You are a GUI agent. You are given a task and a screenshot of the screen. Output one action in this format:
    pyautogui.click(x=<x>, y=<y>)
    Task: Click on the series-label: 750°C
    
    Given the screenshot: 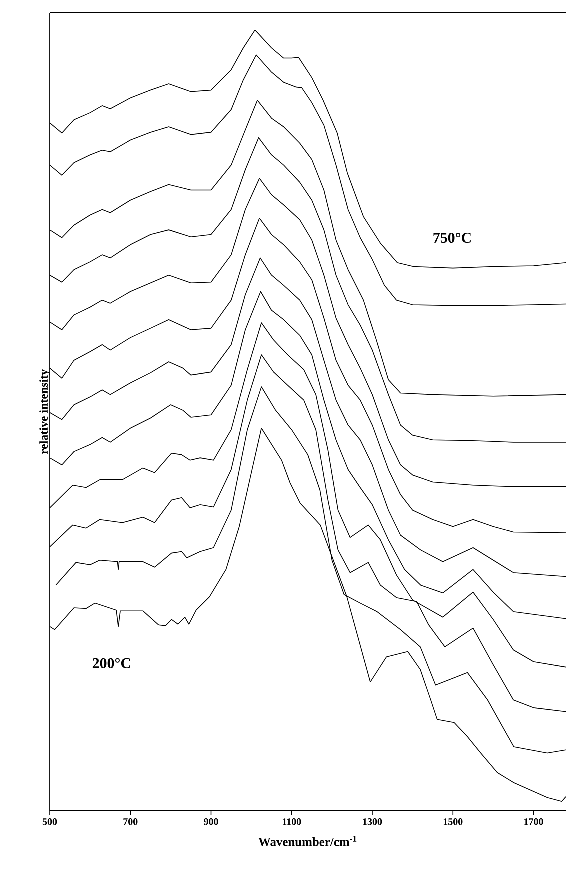 What is the action you would take?
    pyautogui.click(x=452, y=238)
    